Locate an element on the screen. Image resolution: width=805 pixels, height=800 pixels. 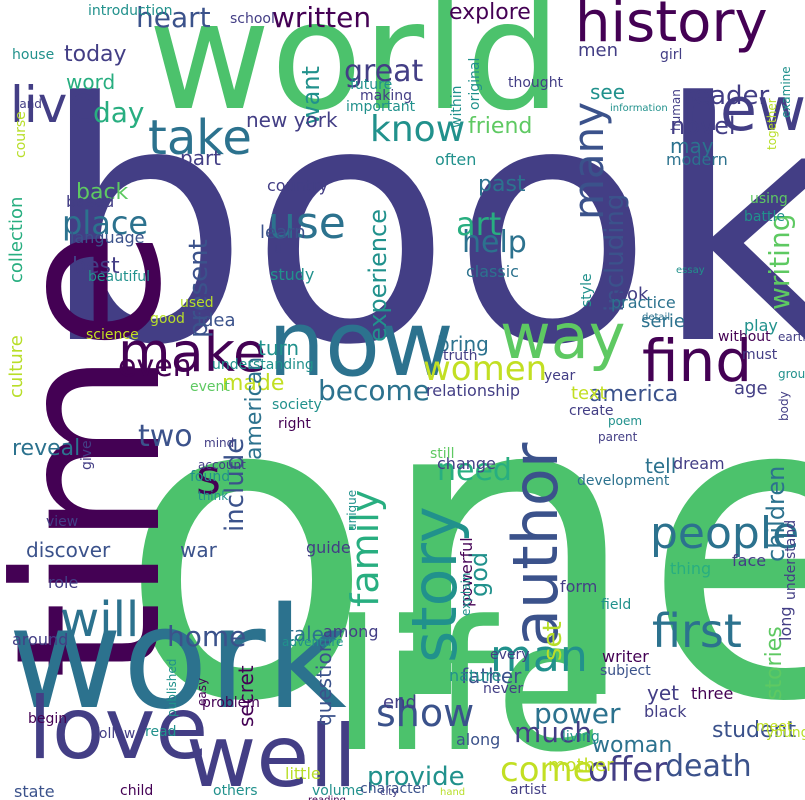
cloud-word: understanding is located at coordinates (263, 365).